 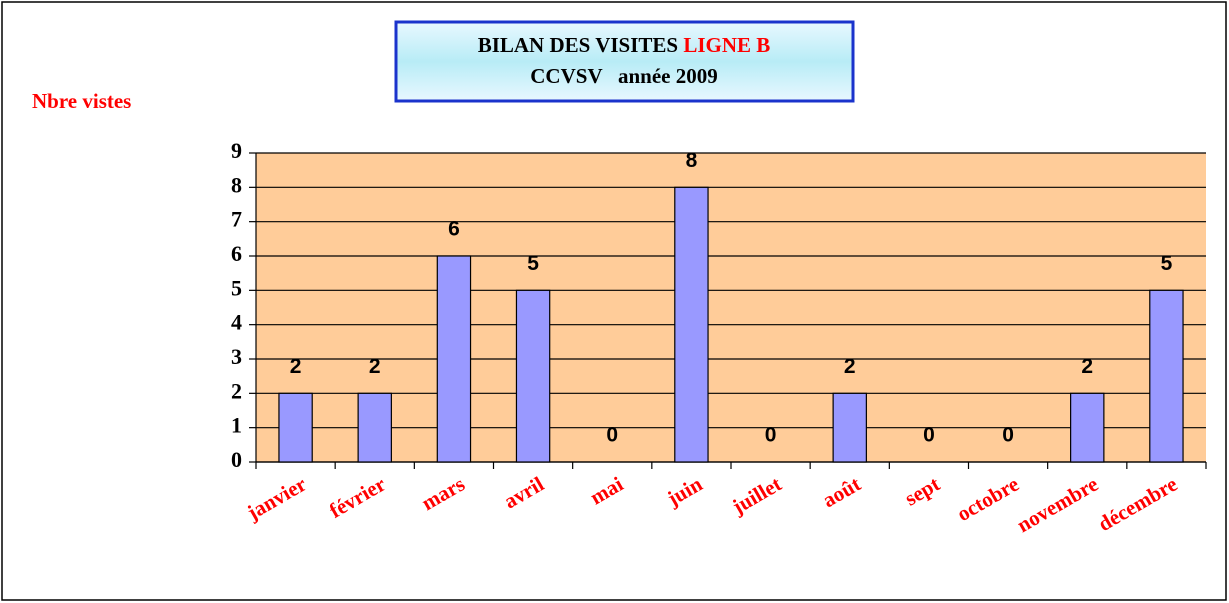 What do you see at coordinates (578, 45) in the screenshot?
I see `title-text: BILAN DES VISITES` at bounding box center [578, 45].